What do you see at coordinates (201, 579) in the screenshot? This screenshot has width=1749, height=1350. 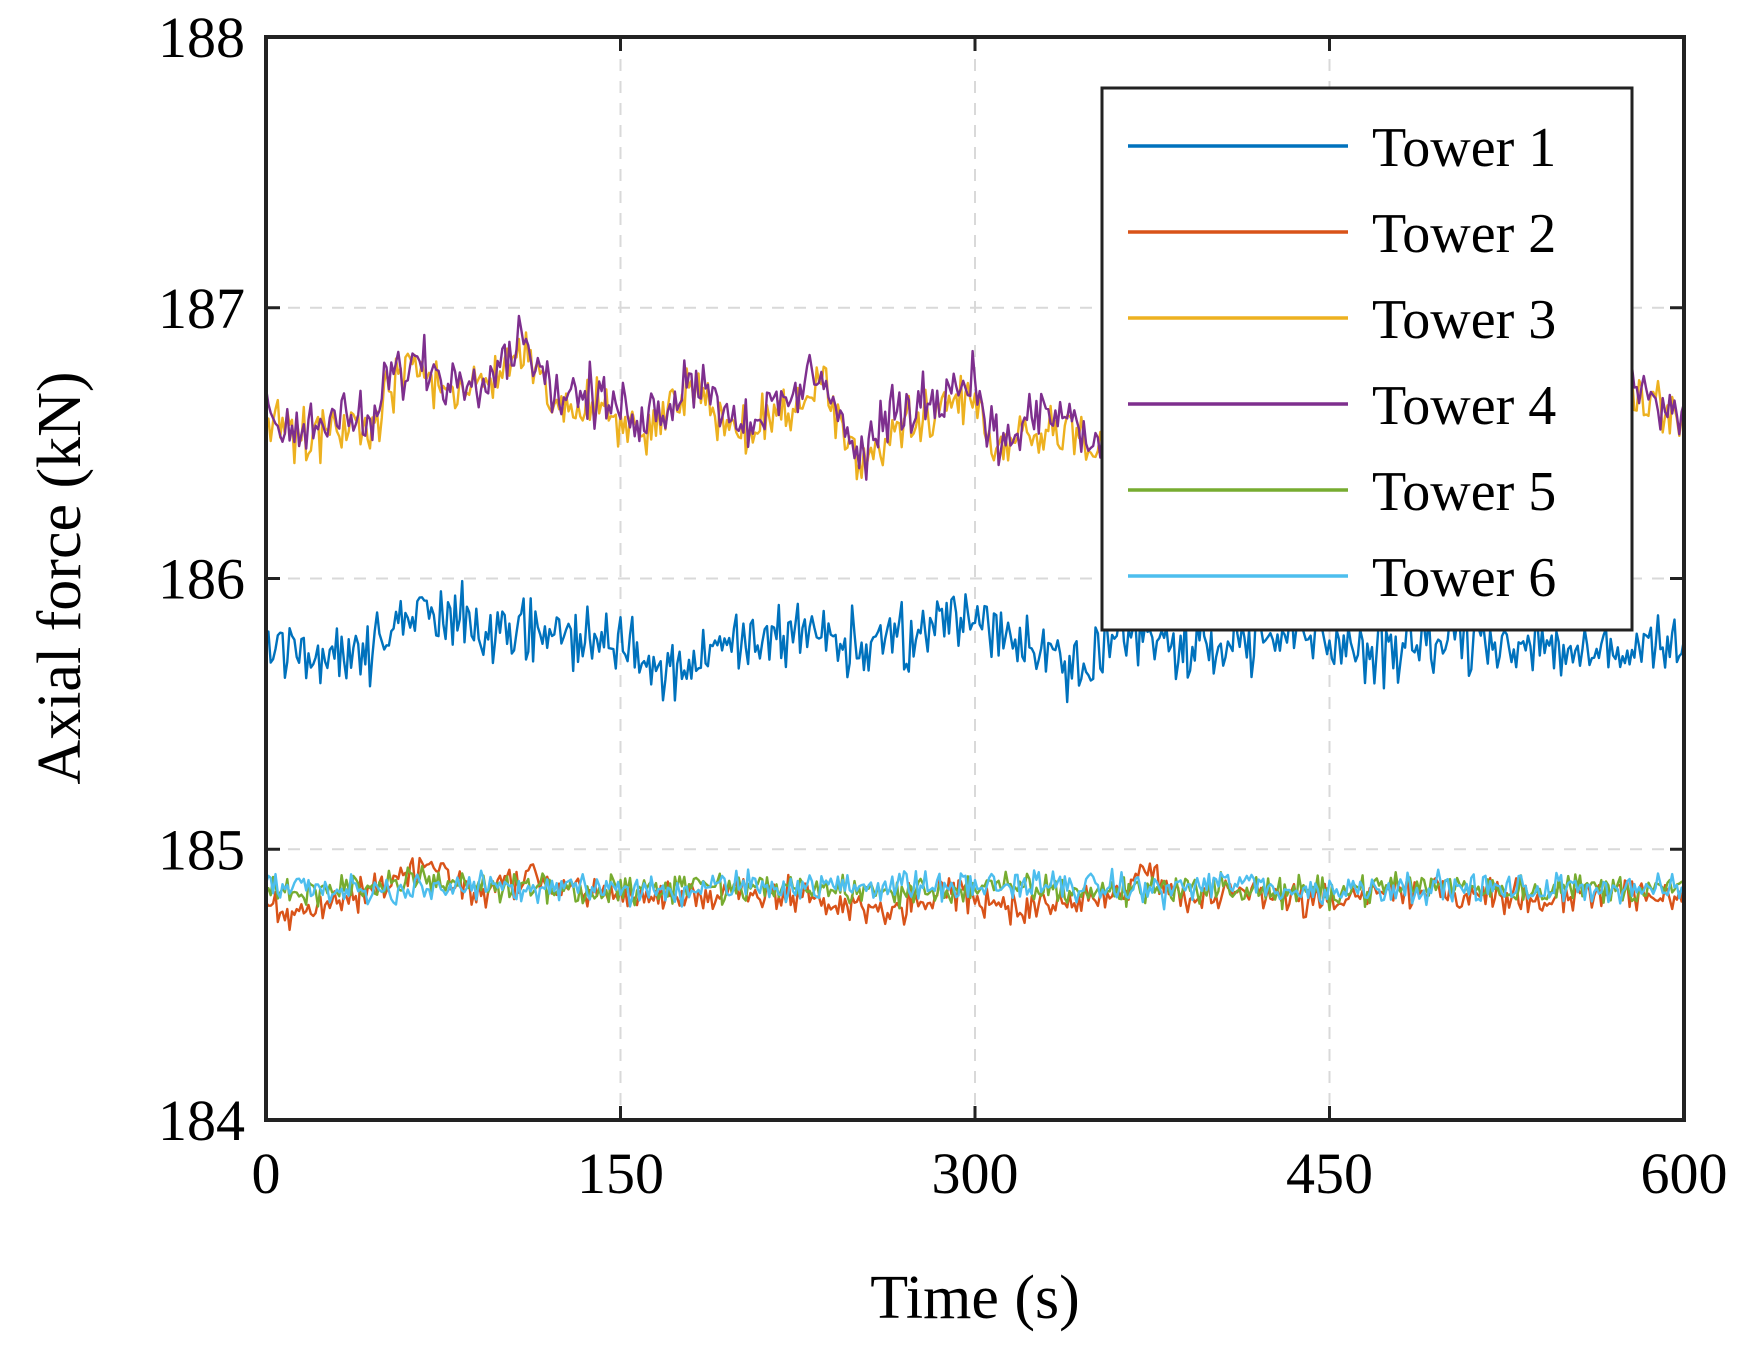 I see `y-tick-label: 186` at bounding box center [201, 579].